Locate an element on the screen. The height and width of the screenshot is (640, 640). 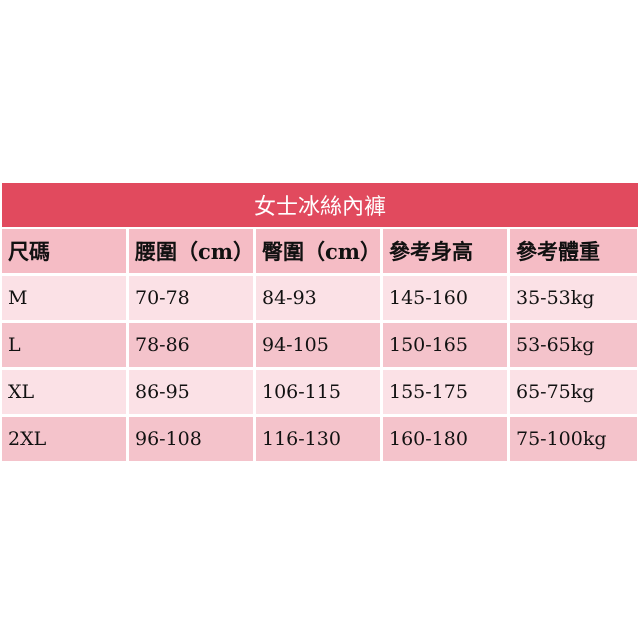
table-title: 女士冰絲內褲 is located at coordinates (320, 205).